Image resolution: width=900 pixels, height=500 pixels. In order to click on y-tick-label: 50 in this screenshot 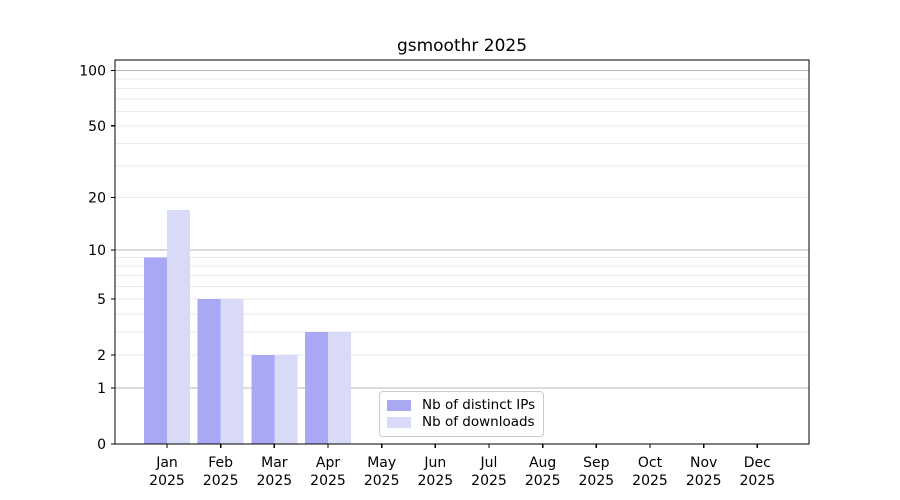, I will do `click(97, 127)`.